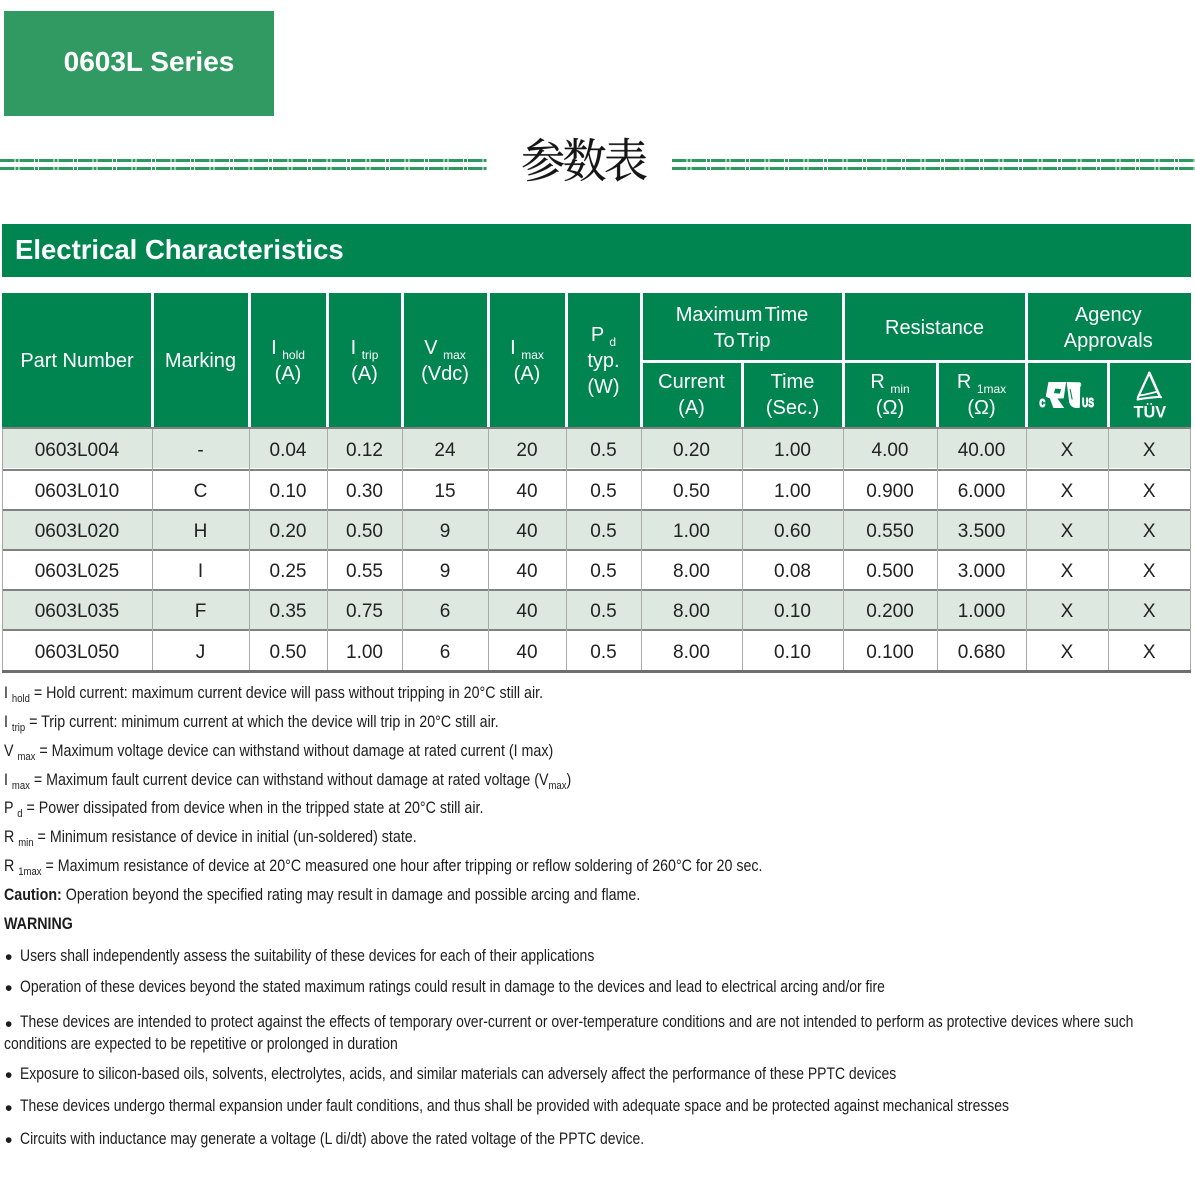  I want to click on svg-text: c, so click(1042, 401).